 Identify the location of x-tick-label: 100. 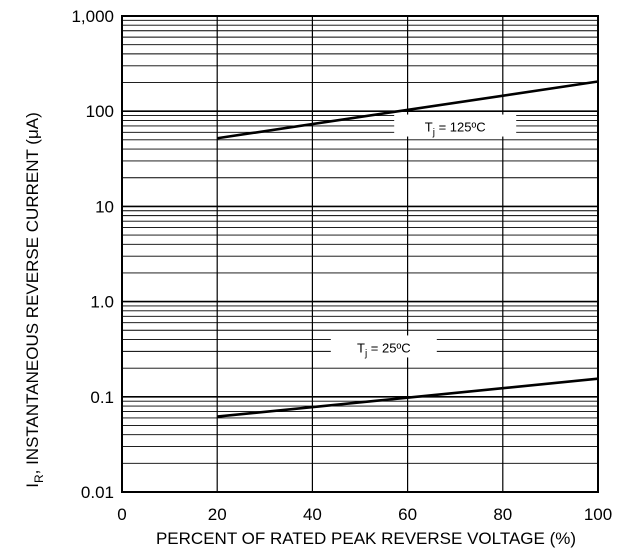
(598, 514).